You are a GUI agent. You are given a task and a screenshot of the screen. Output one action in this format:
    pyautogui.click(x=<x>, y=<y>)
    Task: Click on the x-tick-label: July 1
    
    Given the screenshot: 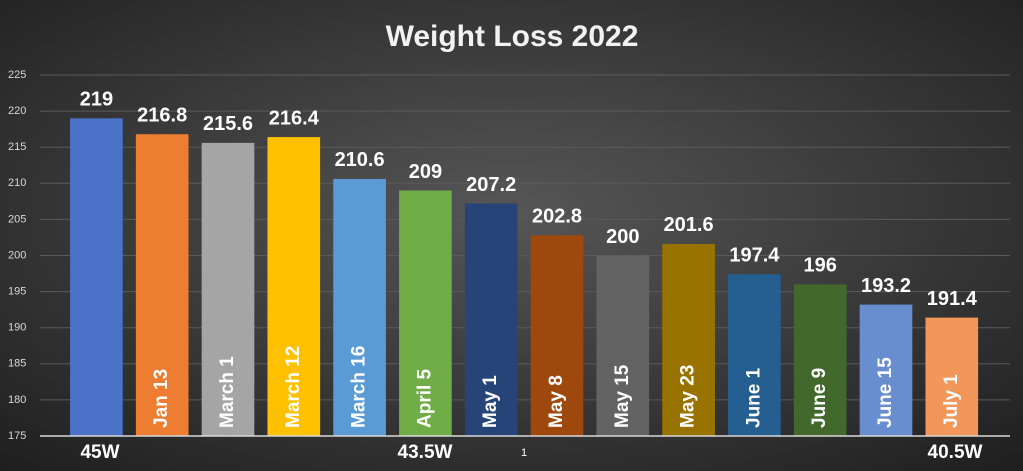 What is the action you would take?
    pyautogui.click(x=951, y=401)
    